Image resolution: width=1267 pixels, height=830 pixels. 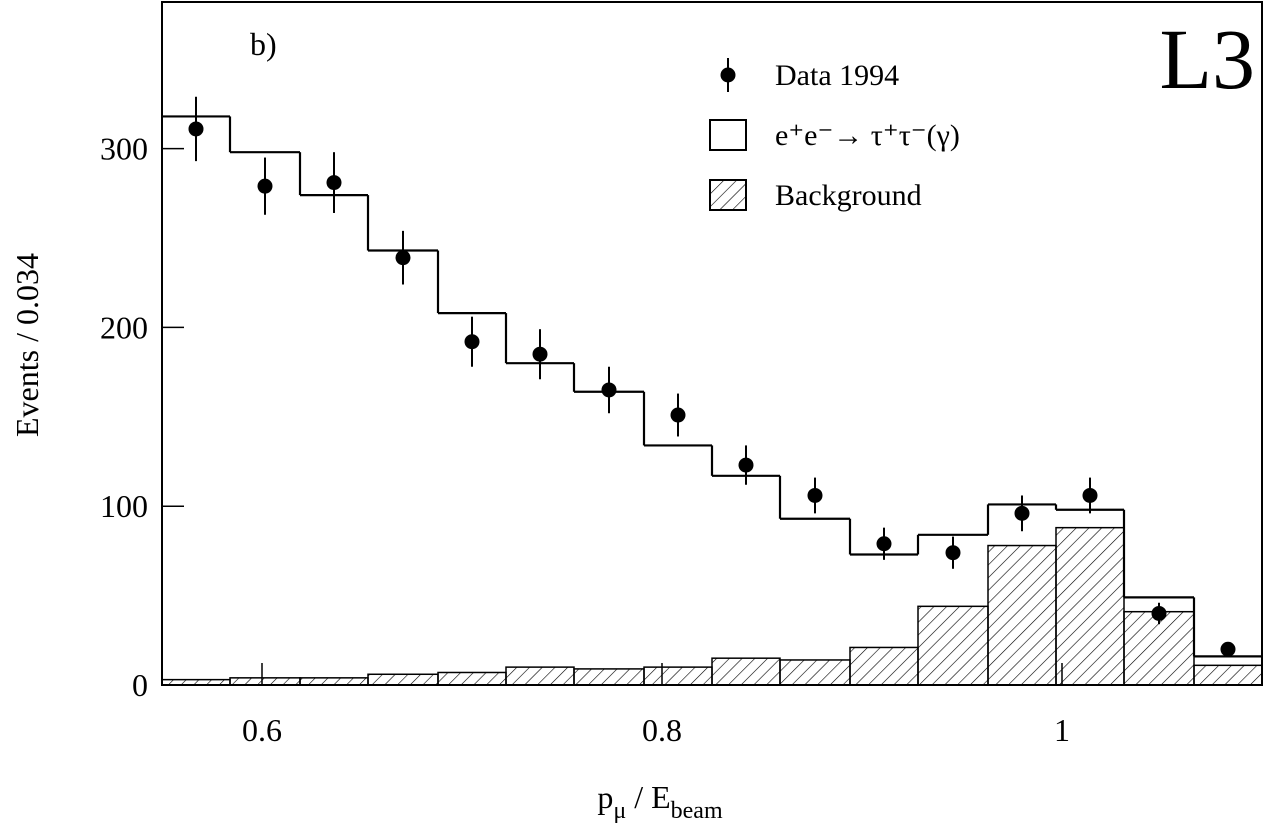 What do you see at coordinates (867, 135) in the screenshot?
I see `legend-label: e⁺e⁻→ τ⁺τ⁻(γ)` at bounding box center [867, 135].